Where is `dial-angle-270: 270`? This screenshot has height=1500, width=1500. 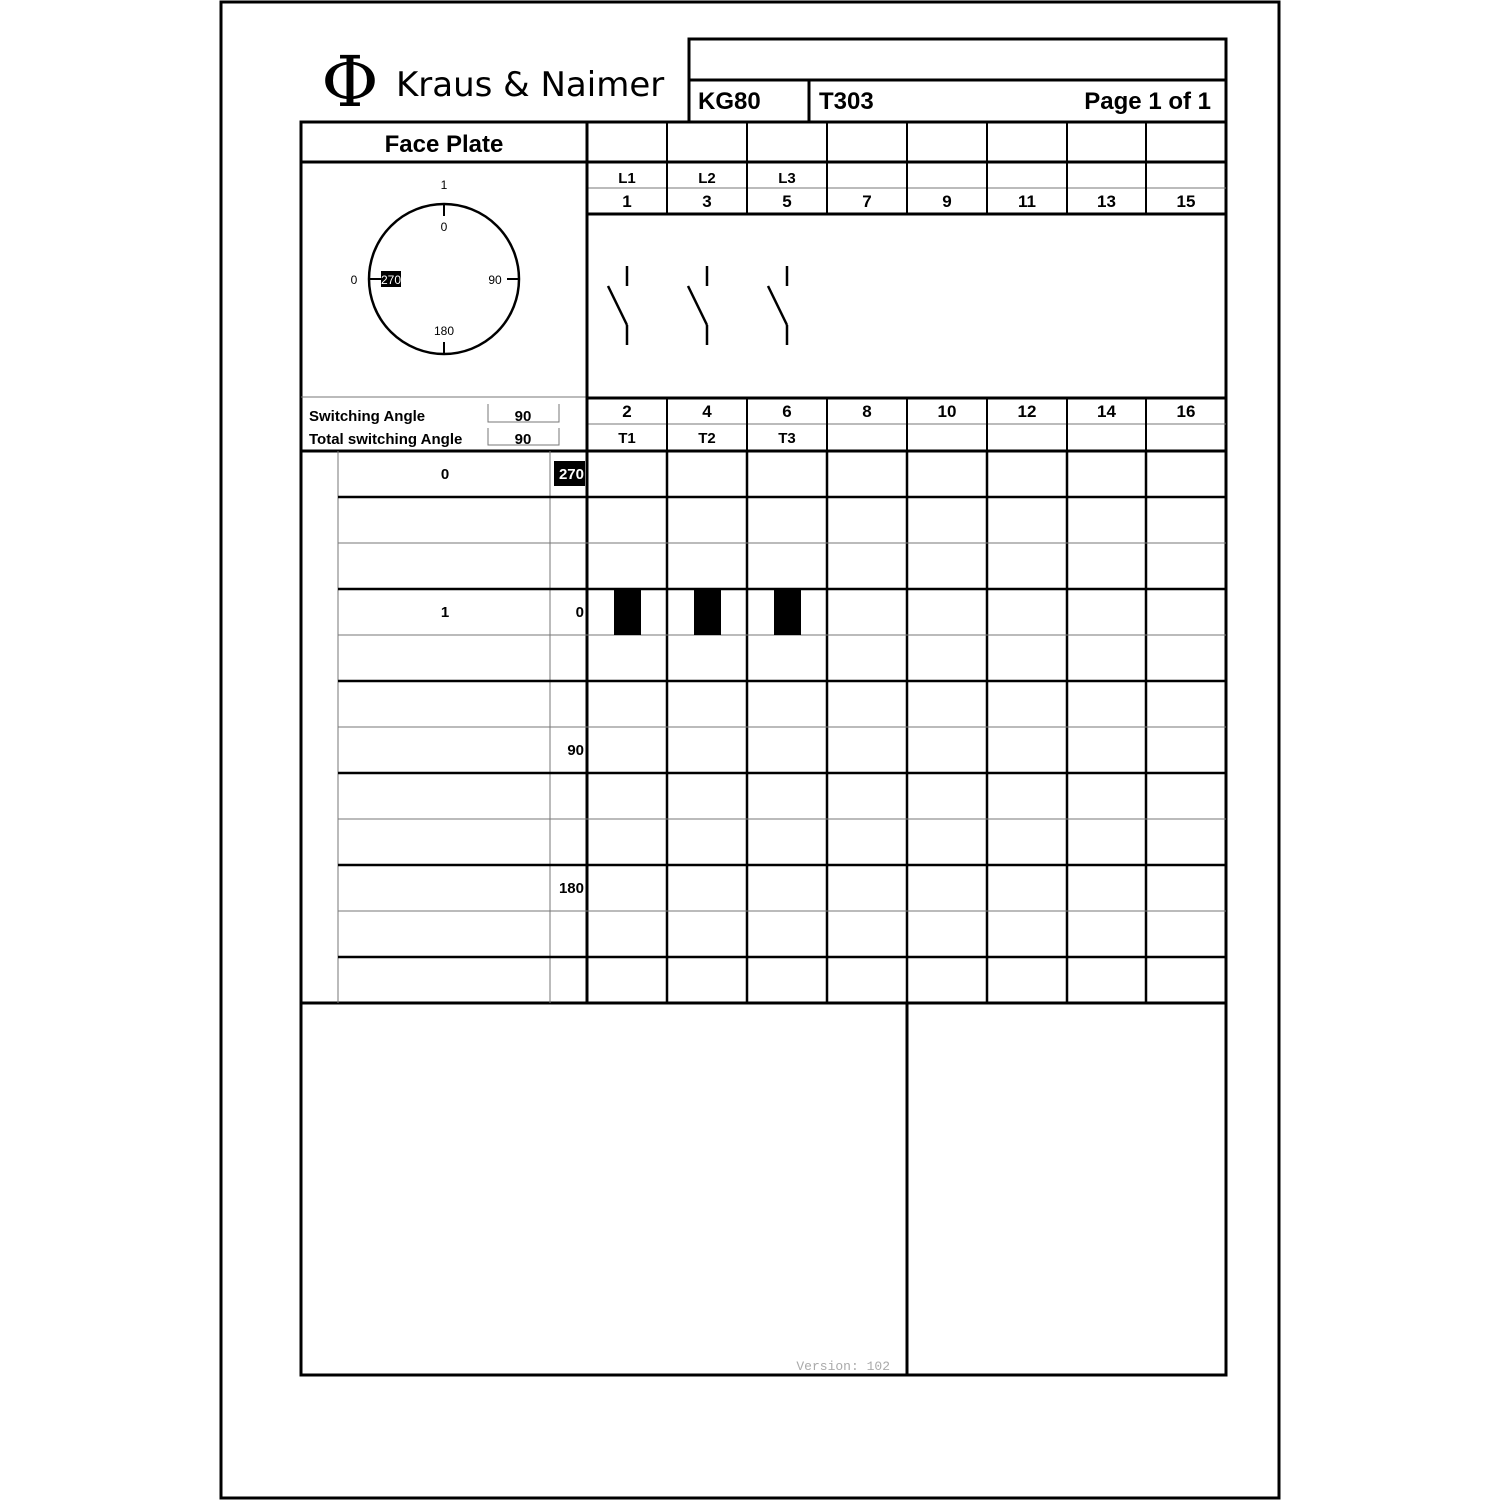
dial-angle-270: 270 is located at coordinates (391, 280).